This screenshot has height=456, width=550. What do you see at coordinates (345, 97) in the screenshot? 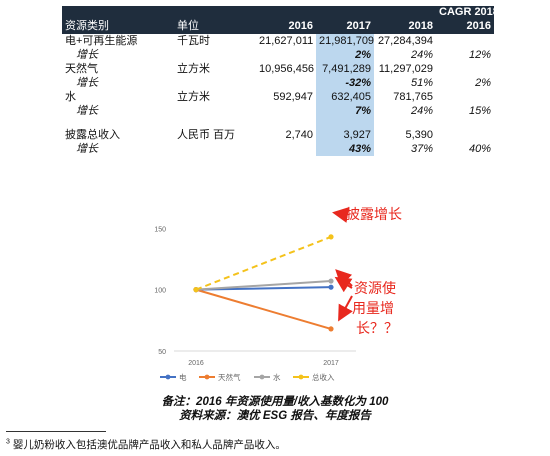
I see `cell-2017: 632,405` at bounding box center [345, 97].